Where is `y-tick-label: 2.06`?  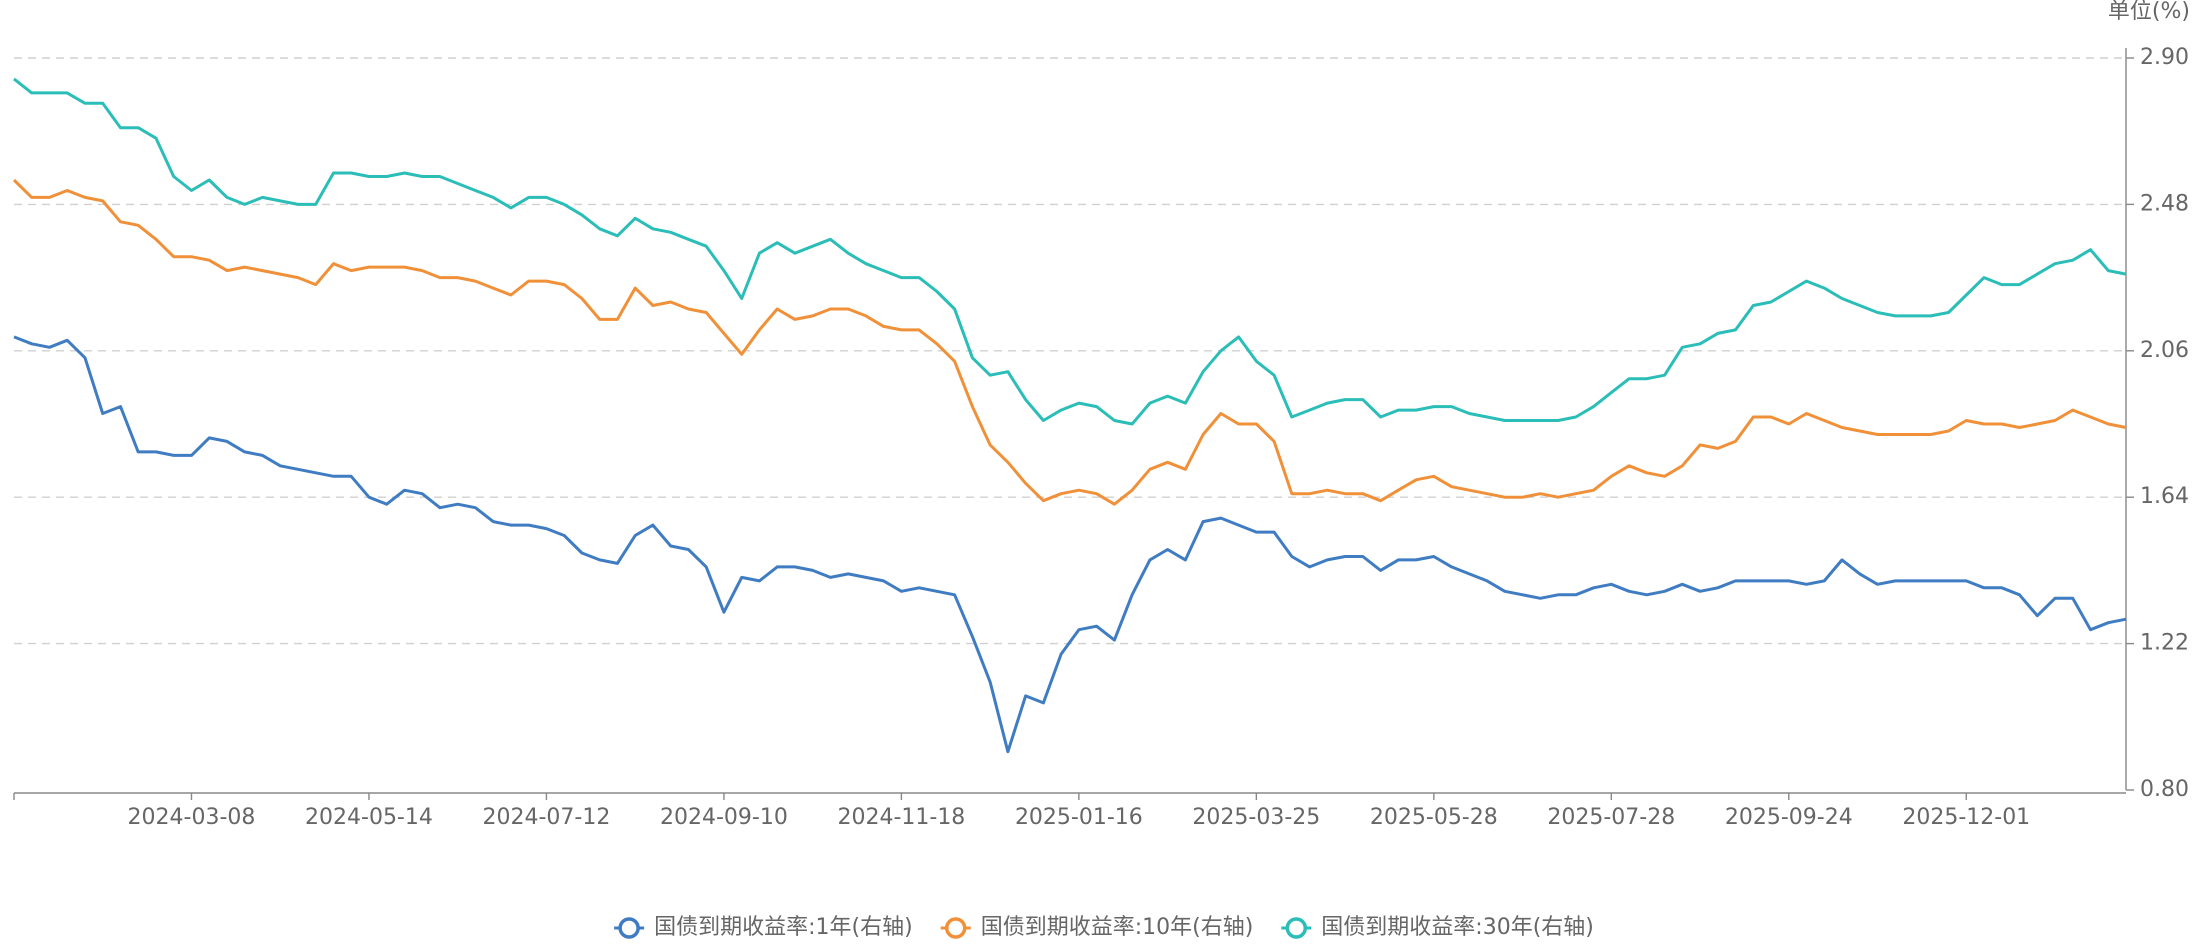
y-tick-label: 2.06 is located at coordinates (2164, 350).